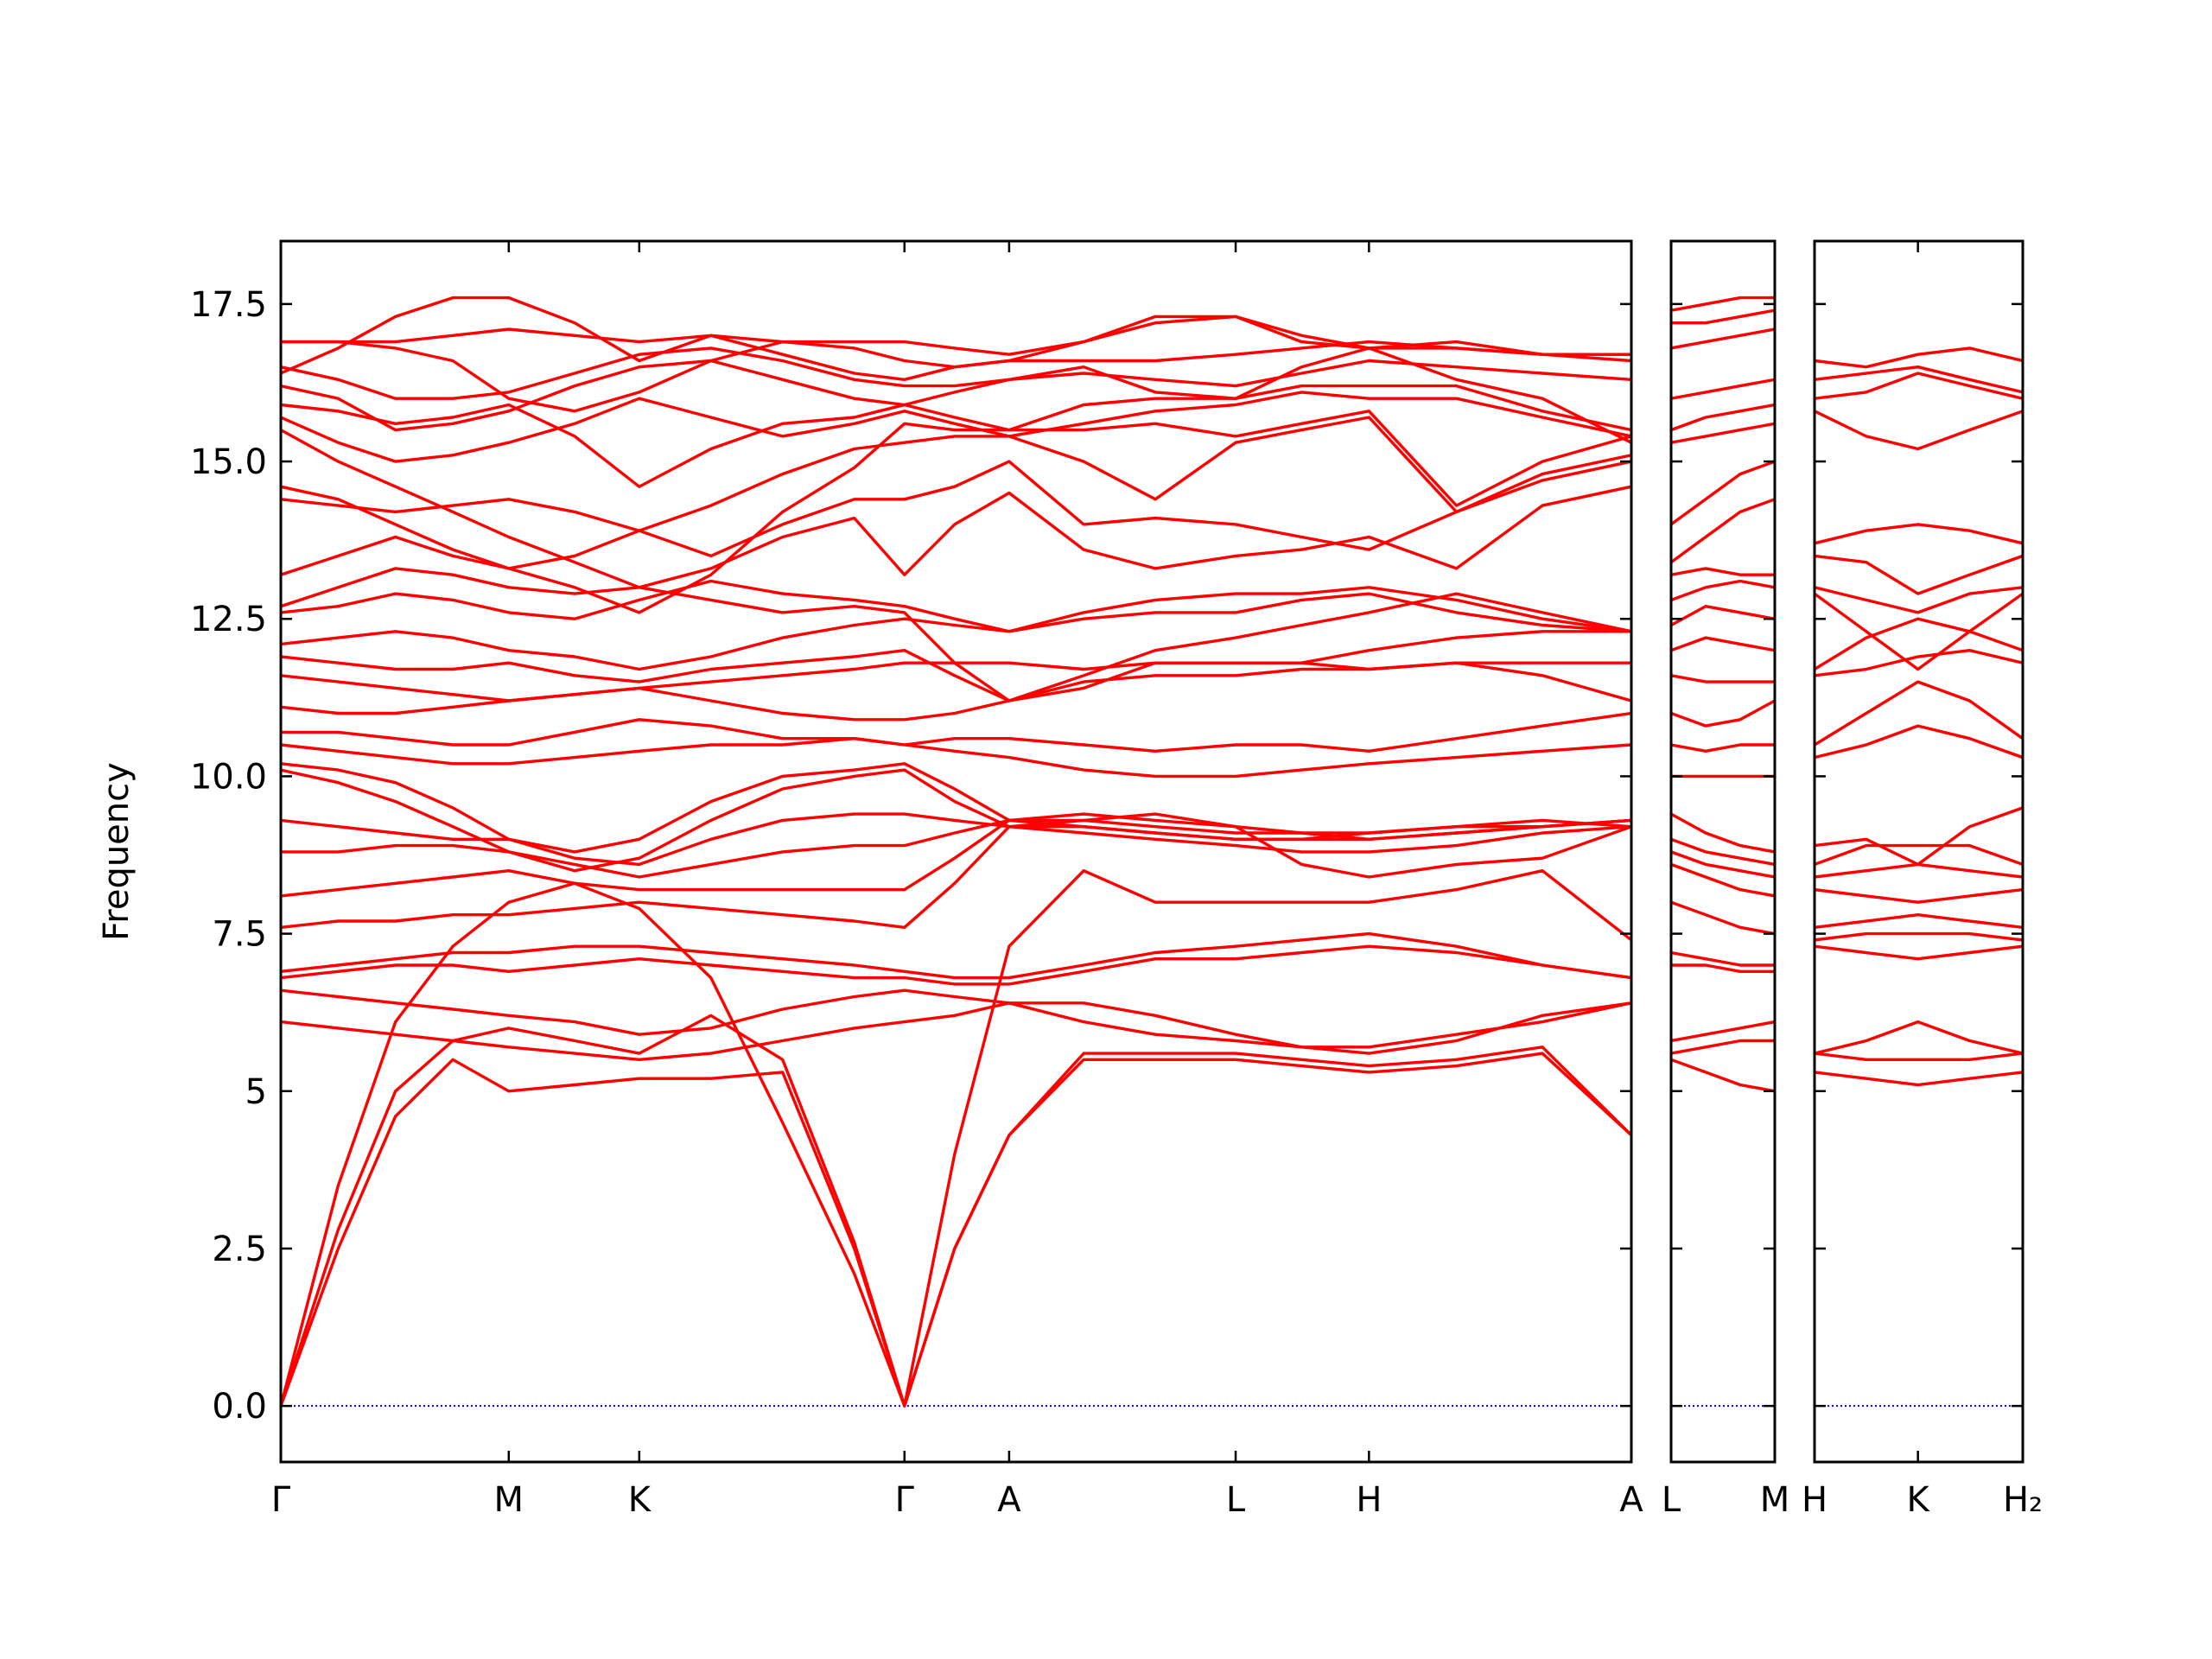  What do you see at coordinates (2023, 1500) in the screenshot?
I see `x-tick-label: H₂` at bounding box center [2023, 1500].